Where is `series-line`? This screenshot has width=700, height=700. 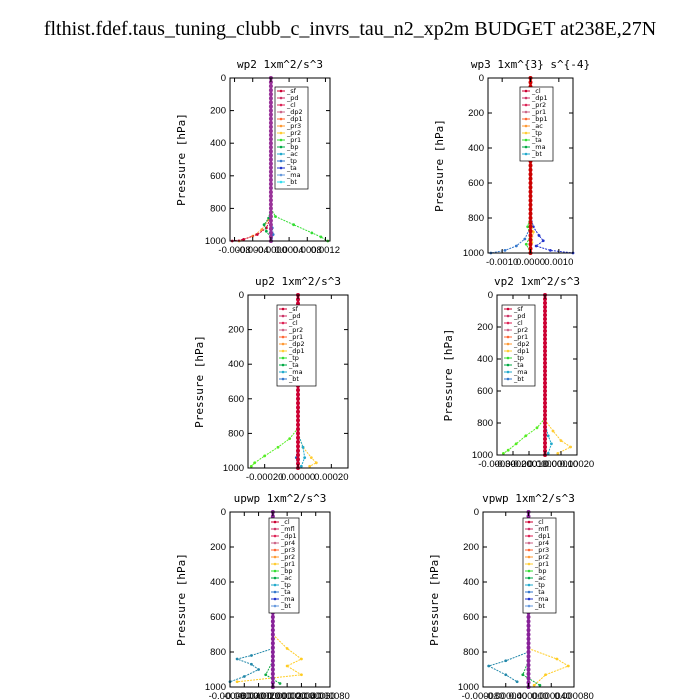 series-line is located at coordinates (531, 673).